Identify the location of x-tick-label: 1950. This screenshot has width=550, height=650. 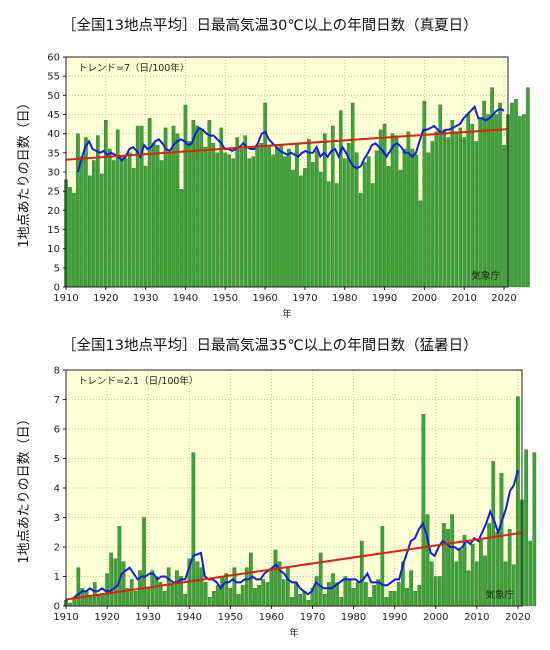
(230, 617).